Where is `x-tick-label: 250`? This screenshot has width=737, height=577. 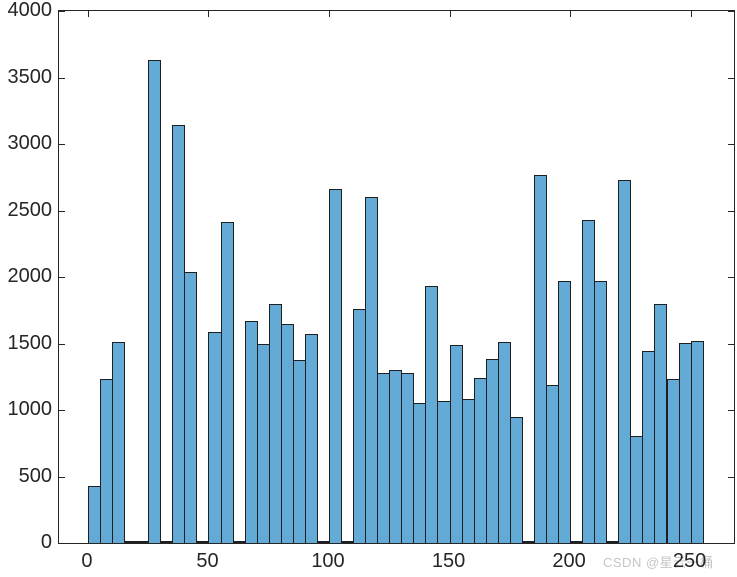
x-tick-label: 250 is located at coordinates (689, 561).